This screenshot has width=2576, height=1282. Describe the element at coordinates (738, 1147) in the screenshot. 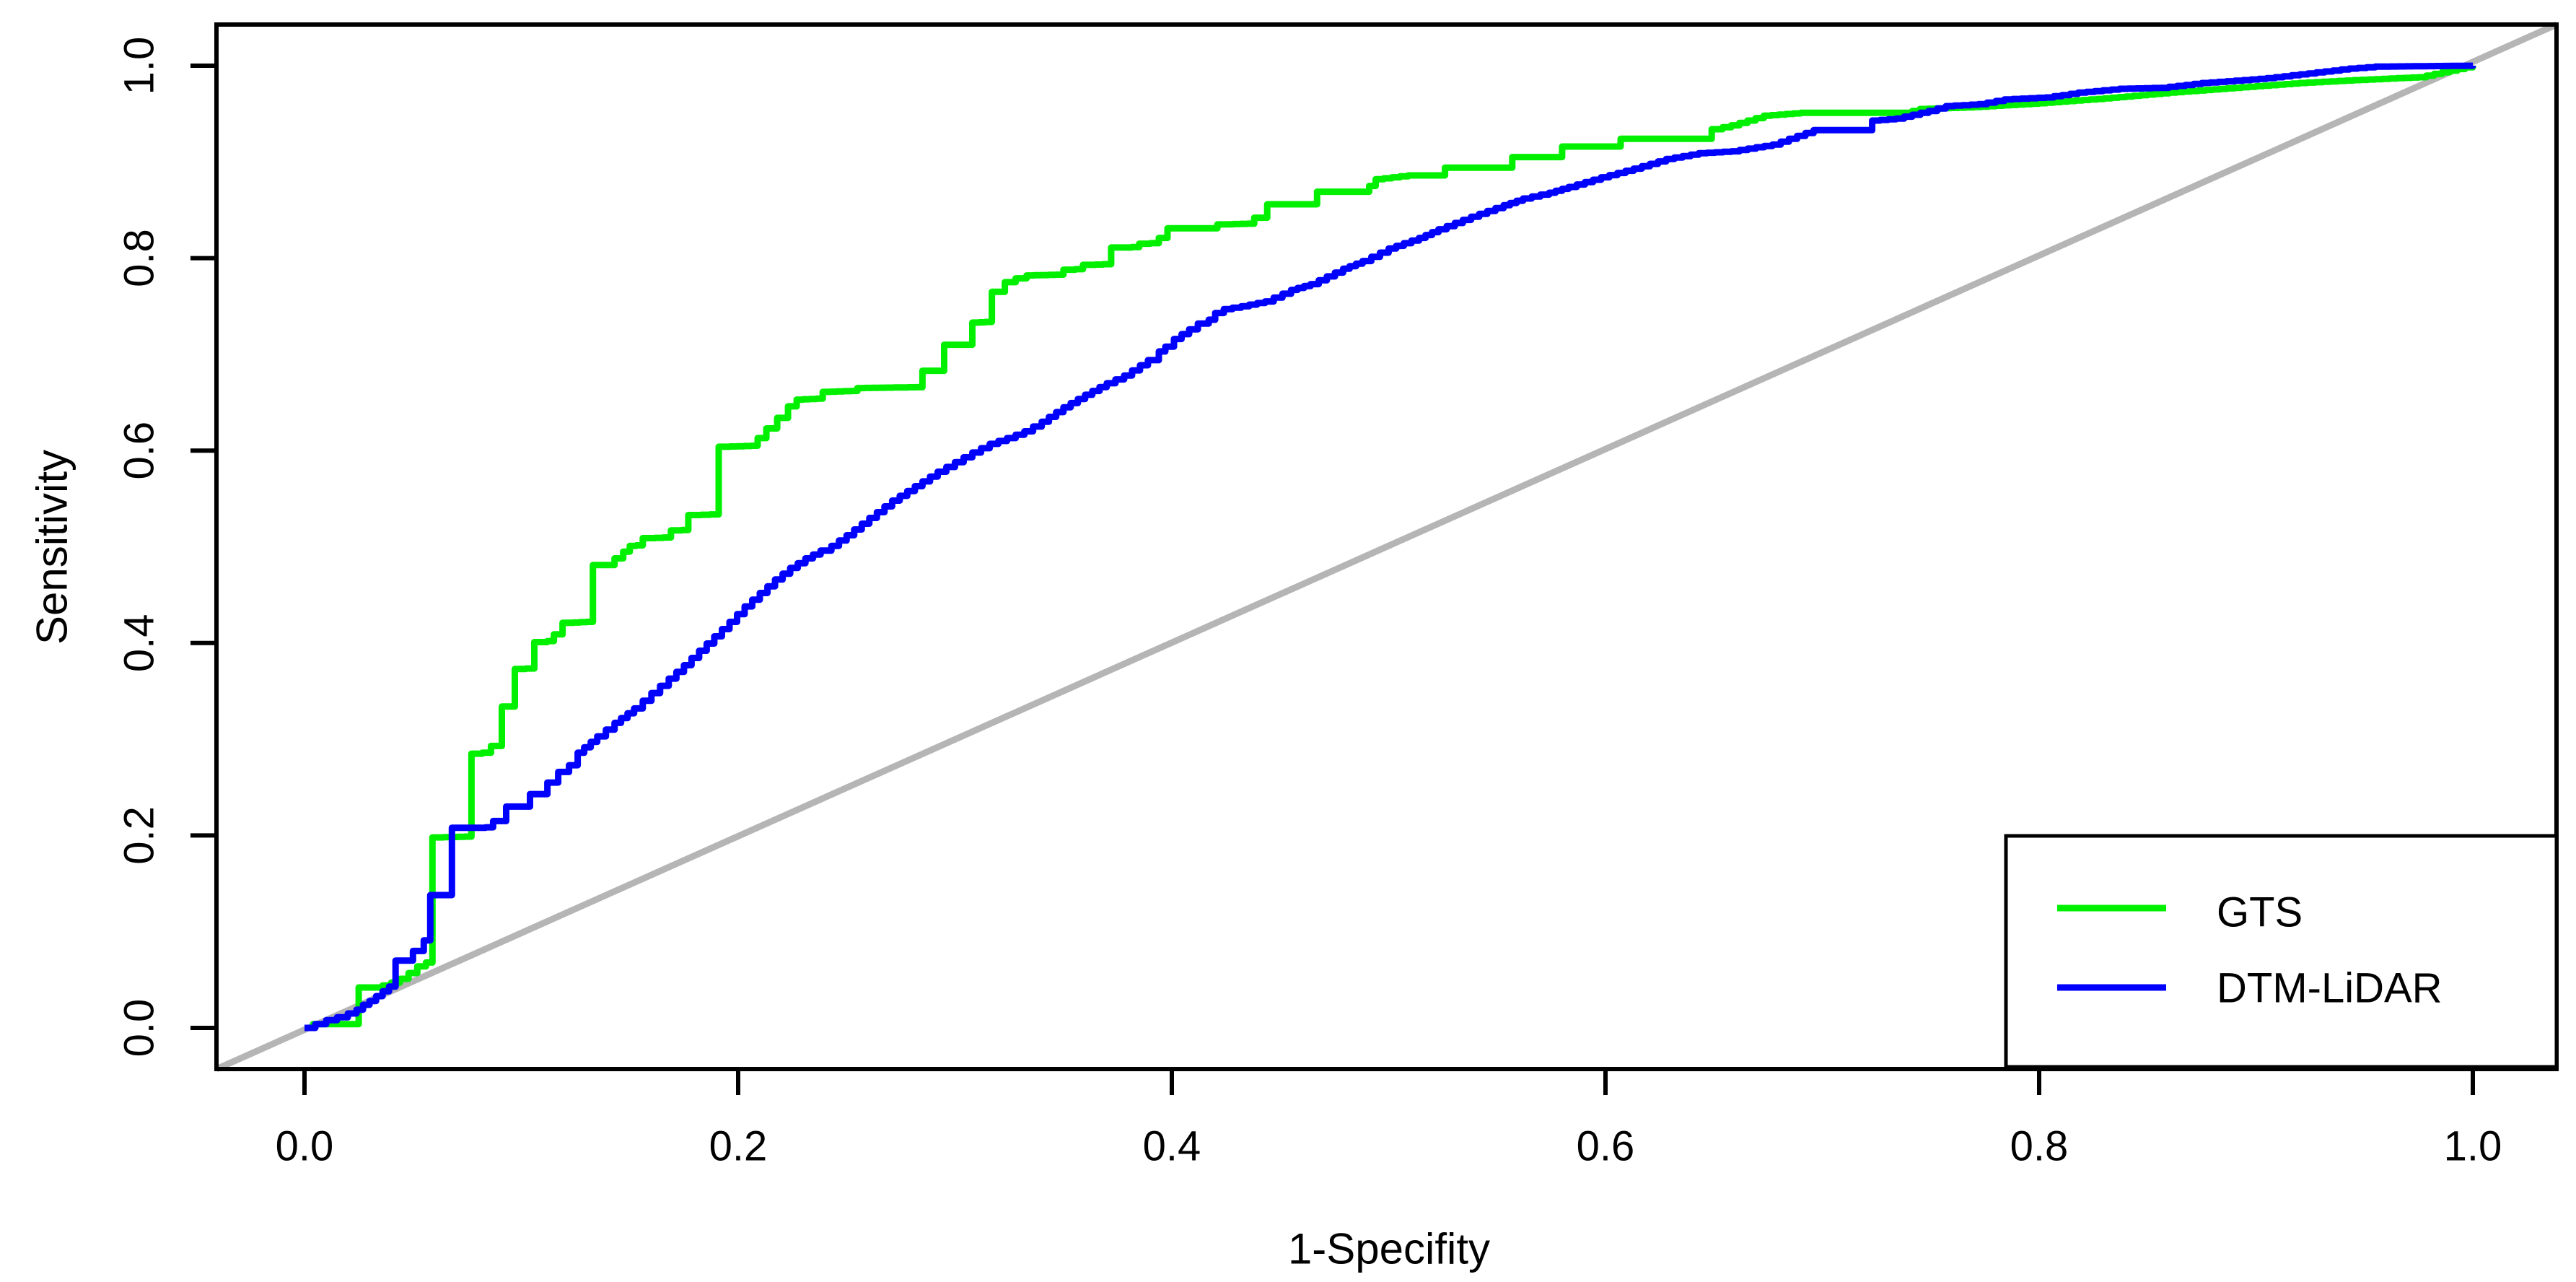

I see `x-axis-tick-label: 0.2` at that location.